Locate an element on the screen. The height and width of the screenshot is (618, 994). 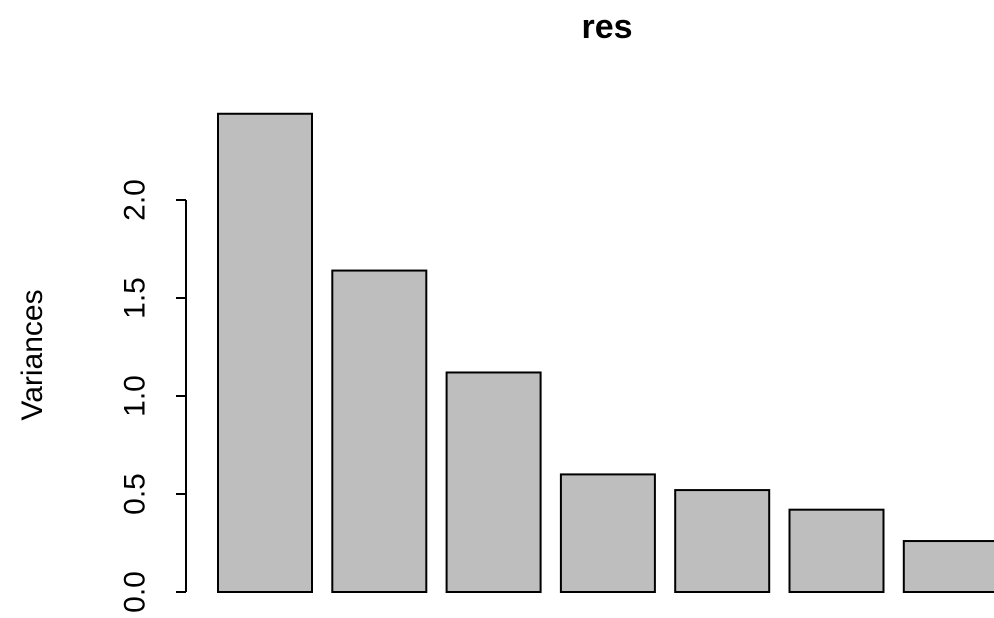
y-tick-label: 0.5 is located at coordinates (135, 494).